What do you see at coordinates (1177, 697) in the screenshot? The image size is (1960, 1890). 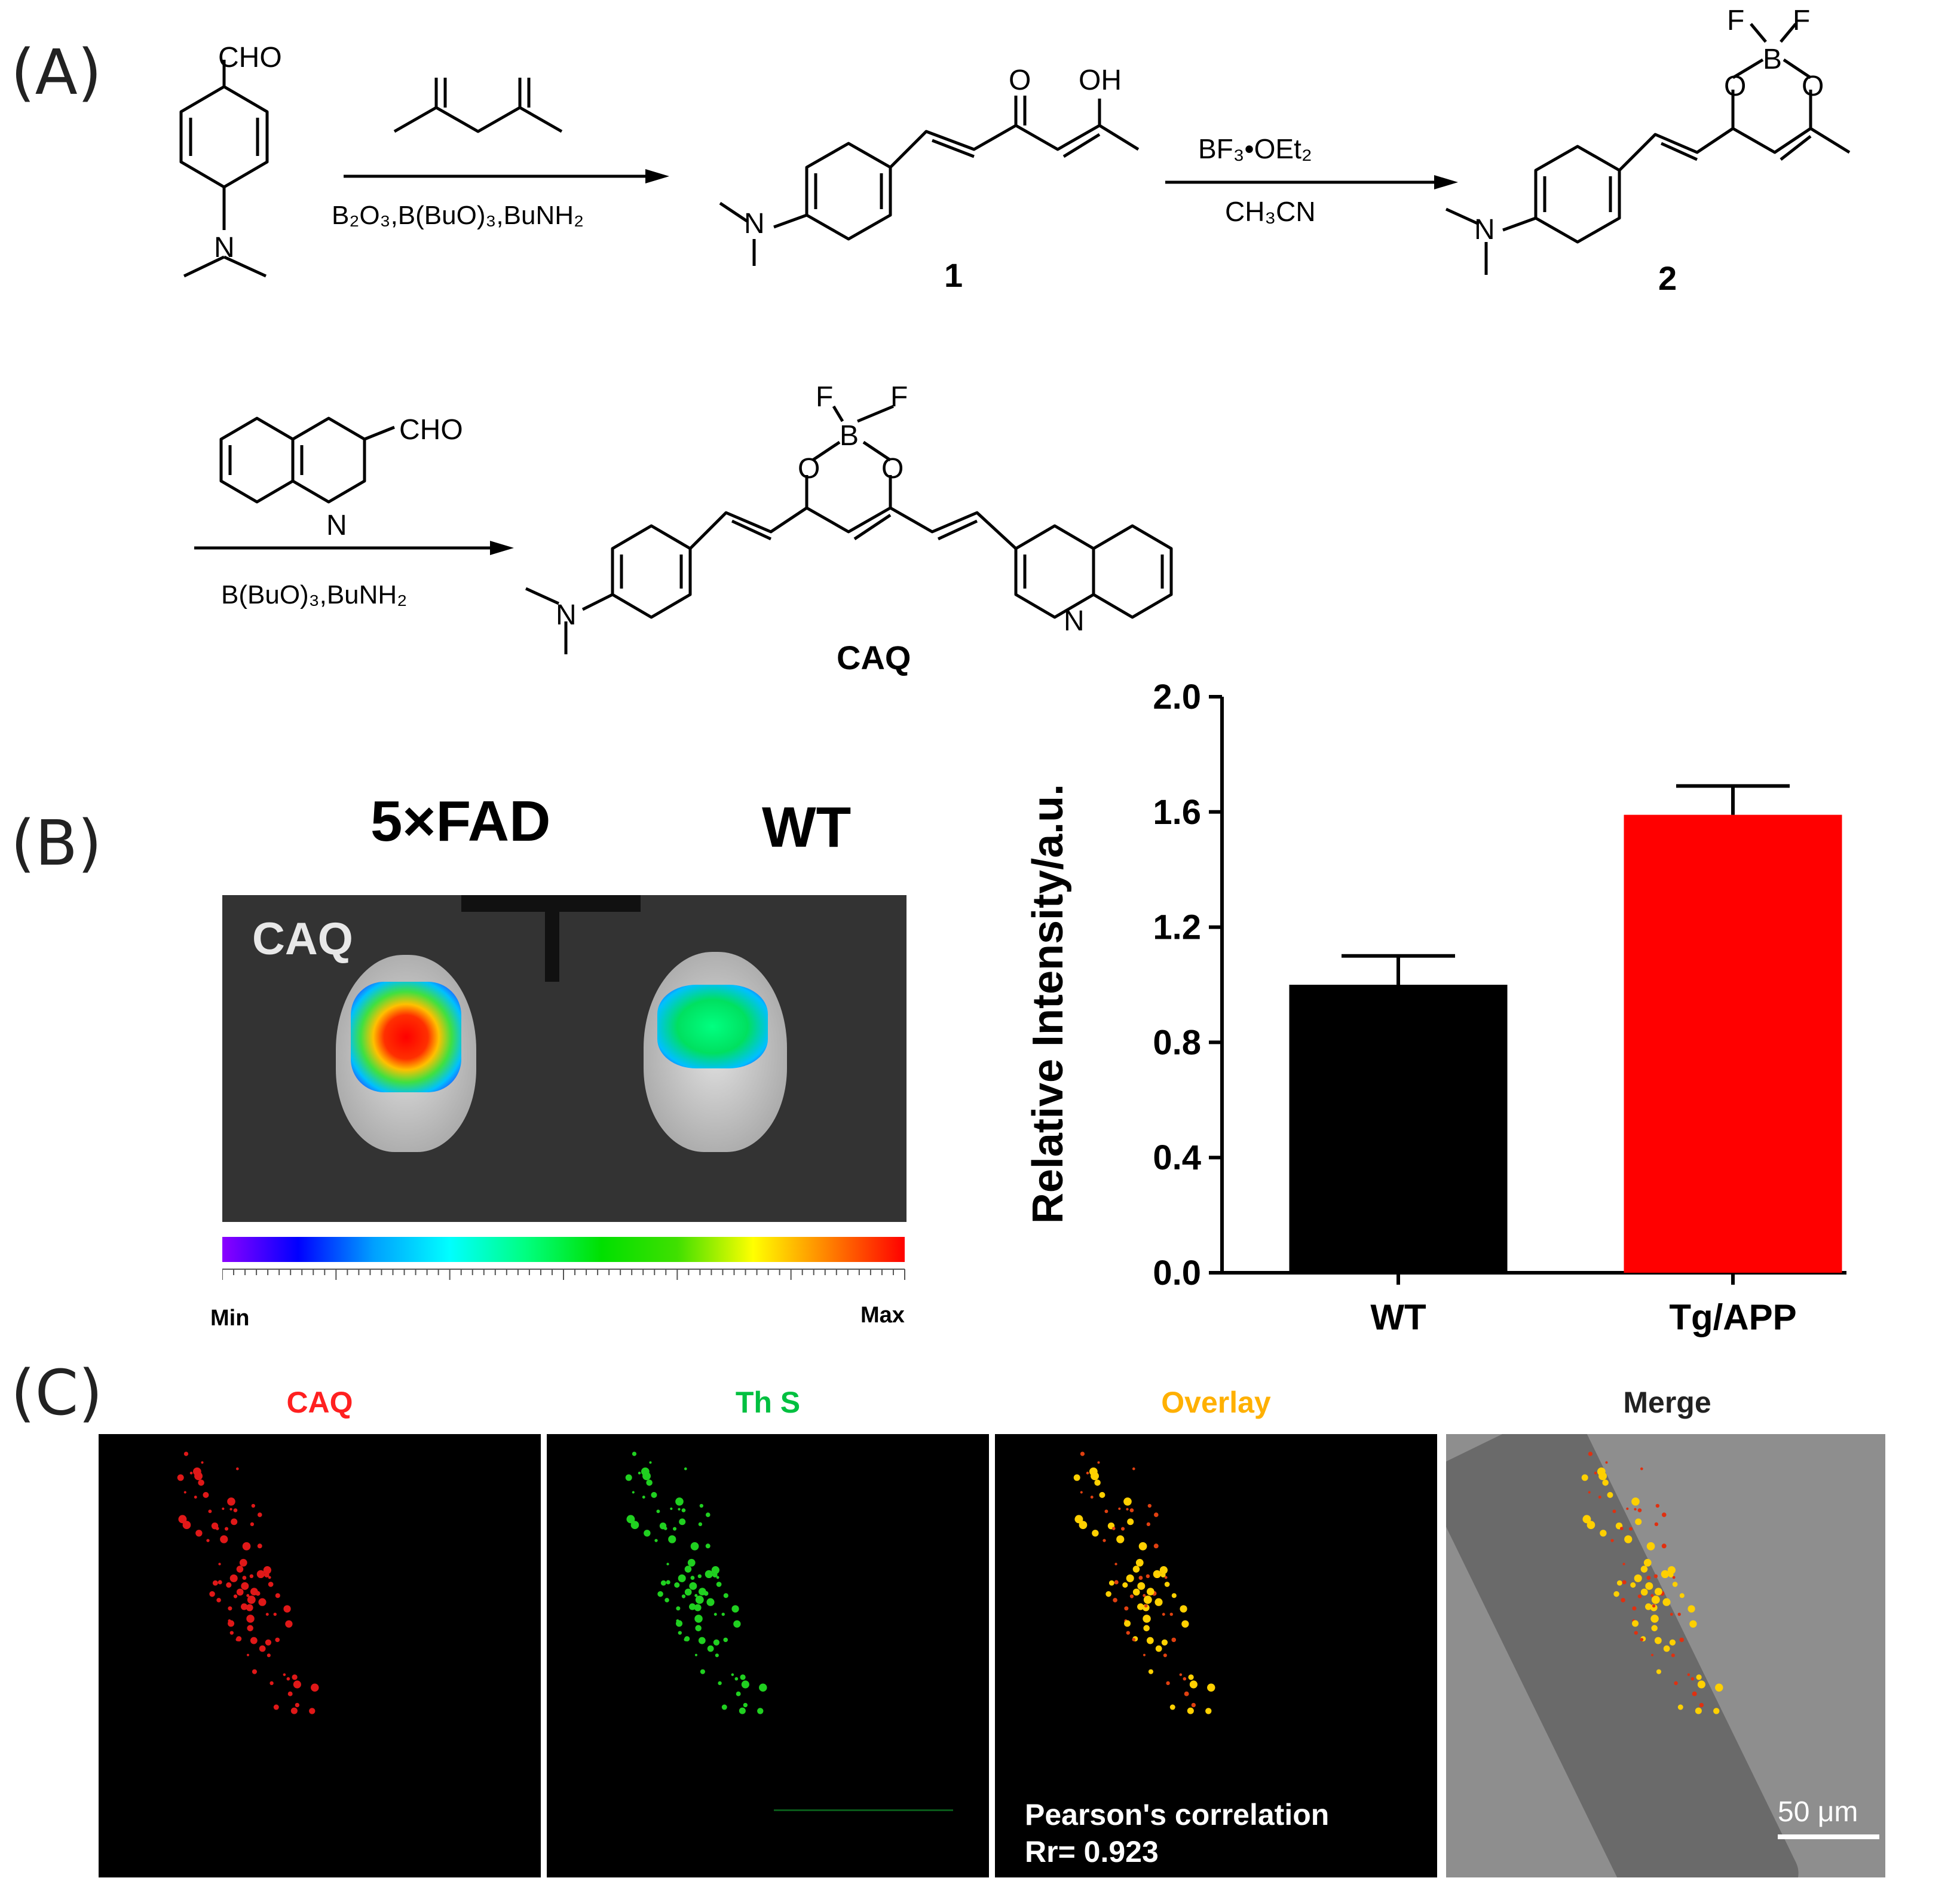 I see `y-tick-label: 2.0` at bounding box center [1177, 697].